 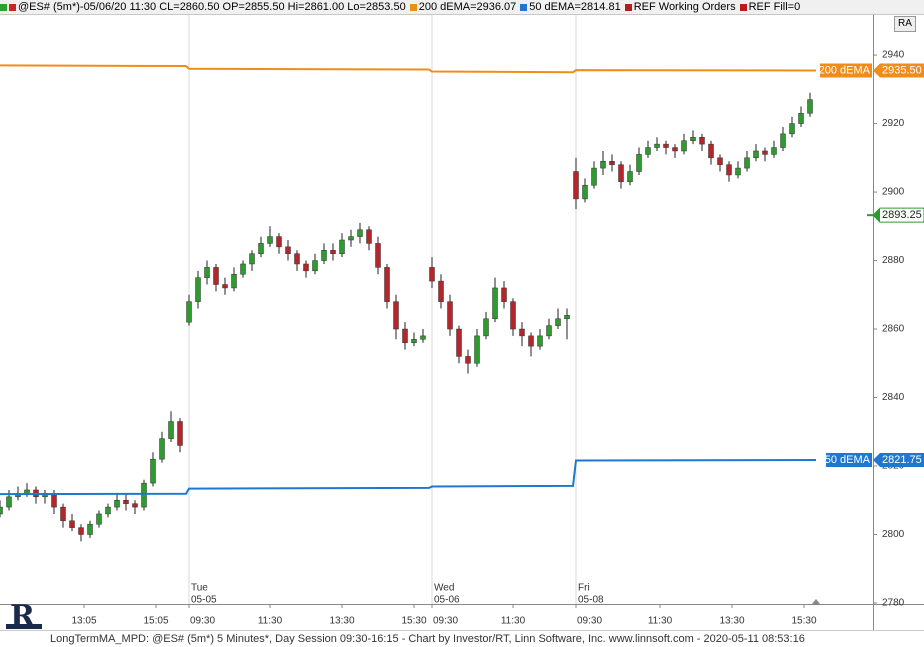 What do you see at coordinates (876, 215) in the screenshot?
I see `price-marker-arrow` at bounding box center [876, 215].